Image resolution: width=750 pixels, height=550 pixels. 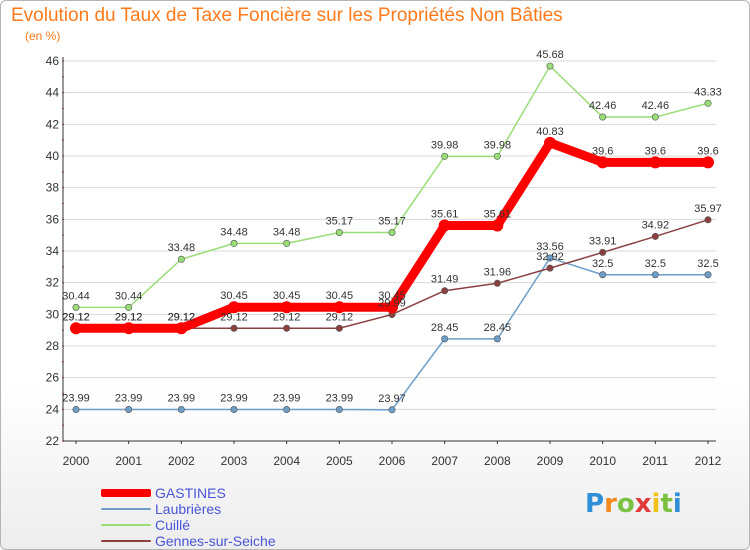 What do you see at coordinates (550, 55) in the screenshot?
I see `data-label: 45.68` at bounding box center [550, 55].